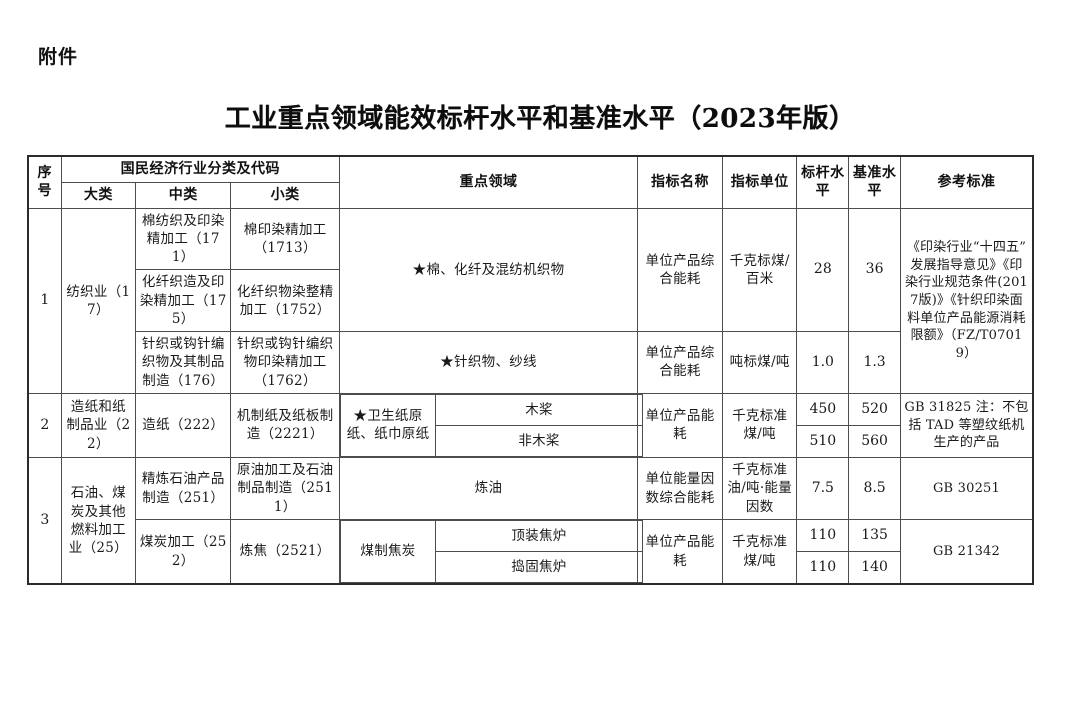 The width and height of the screenshot is (1080, 708). Describe the element at coordinates (98, 425) in the screenshot. I see `cell-major: 造纸和纸制品业（22）` at that location.